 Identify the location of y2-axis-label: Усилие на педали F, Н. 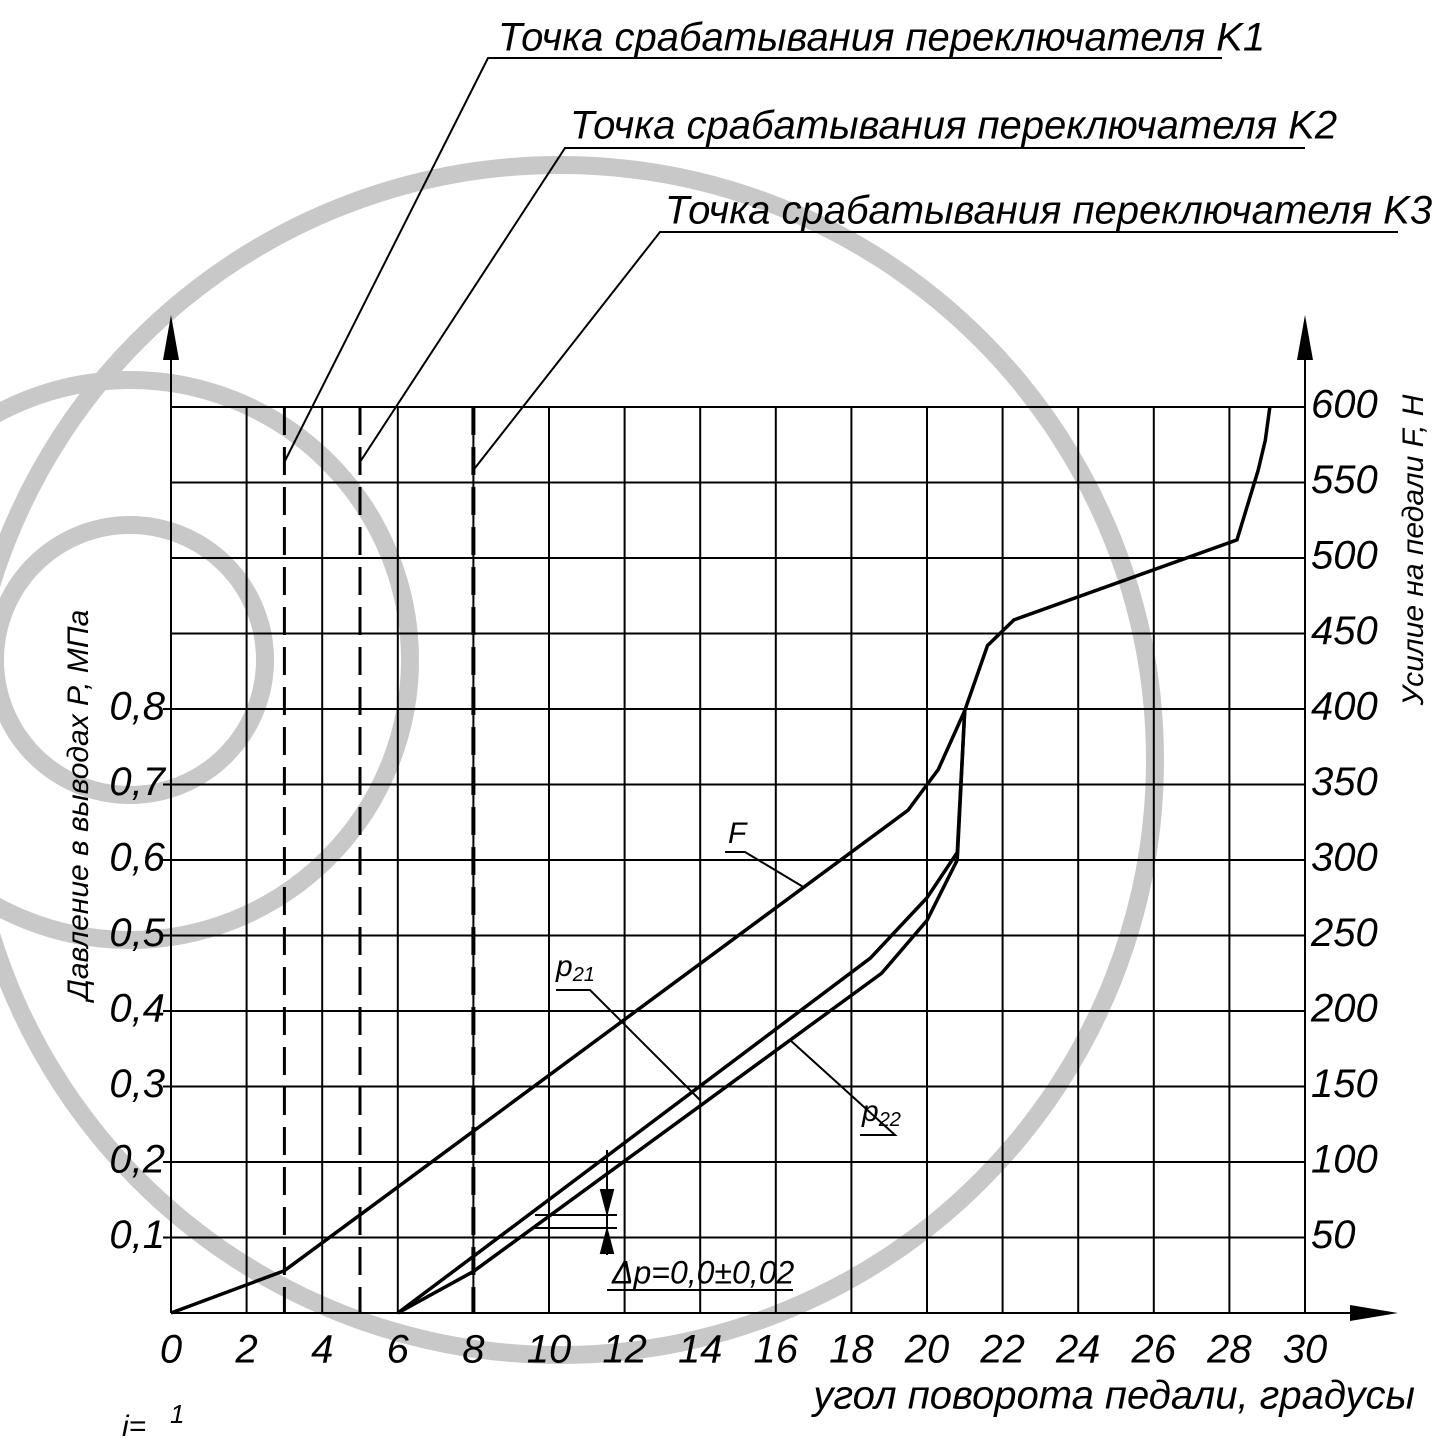
(1413, 550).